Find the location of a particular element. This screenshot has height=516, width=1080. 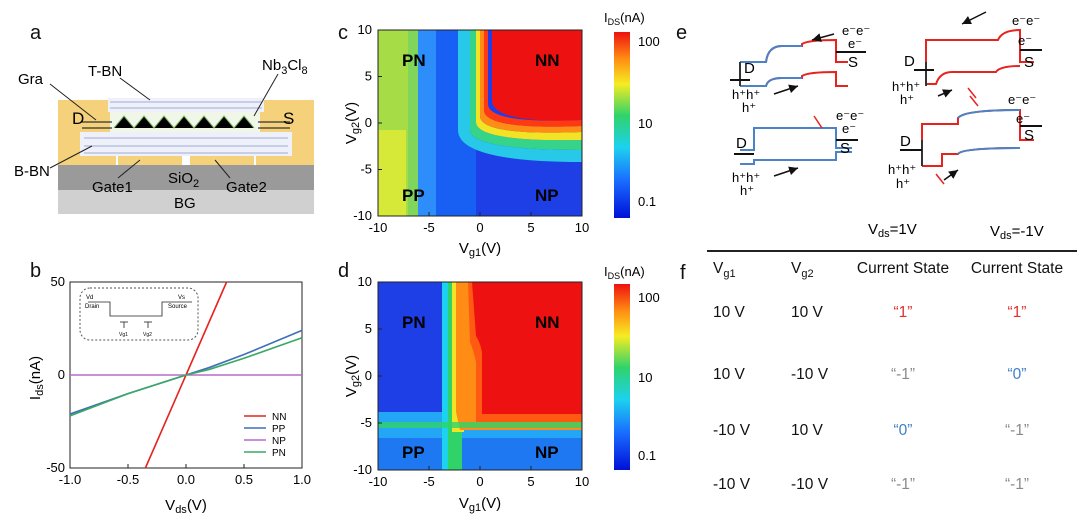

inset-vs: Vs is located at coordinates (181, 298).